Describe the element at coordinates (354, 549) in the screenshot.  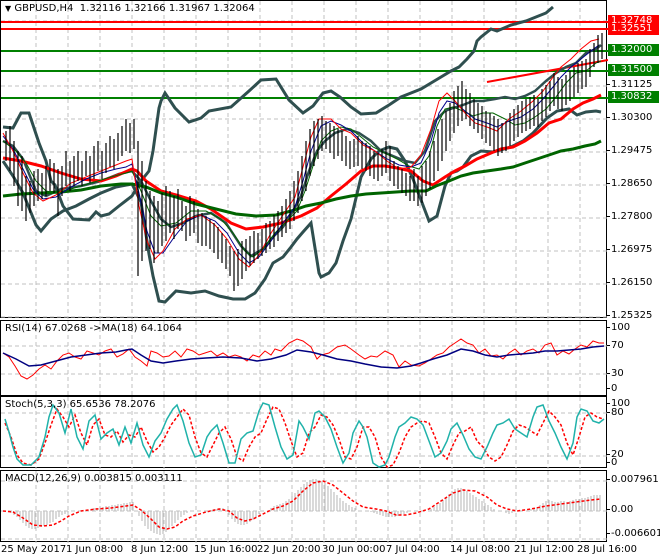
I see `time-label: 30 Jun 00:00` at that location.